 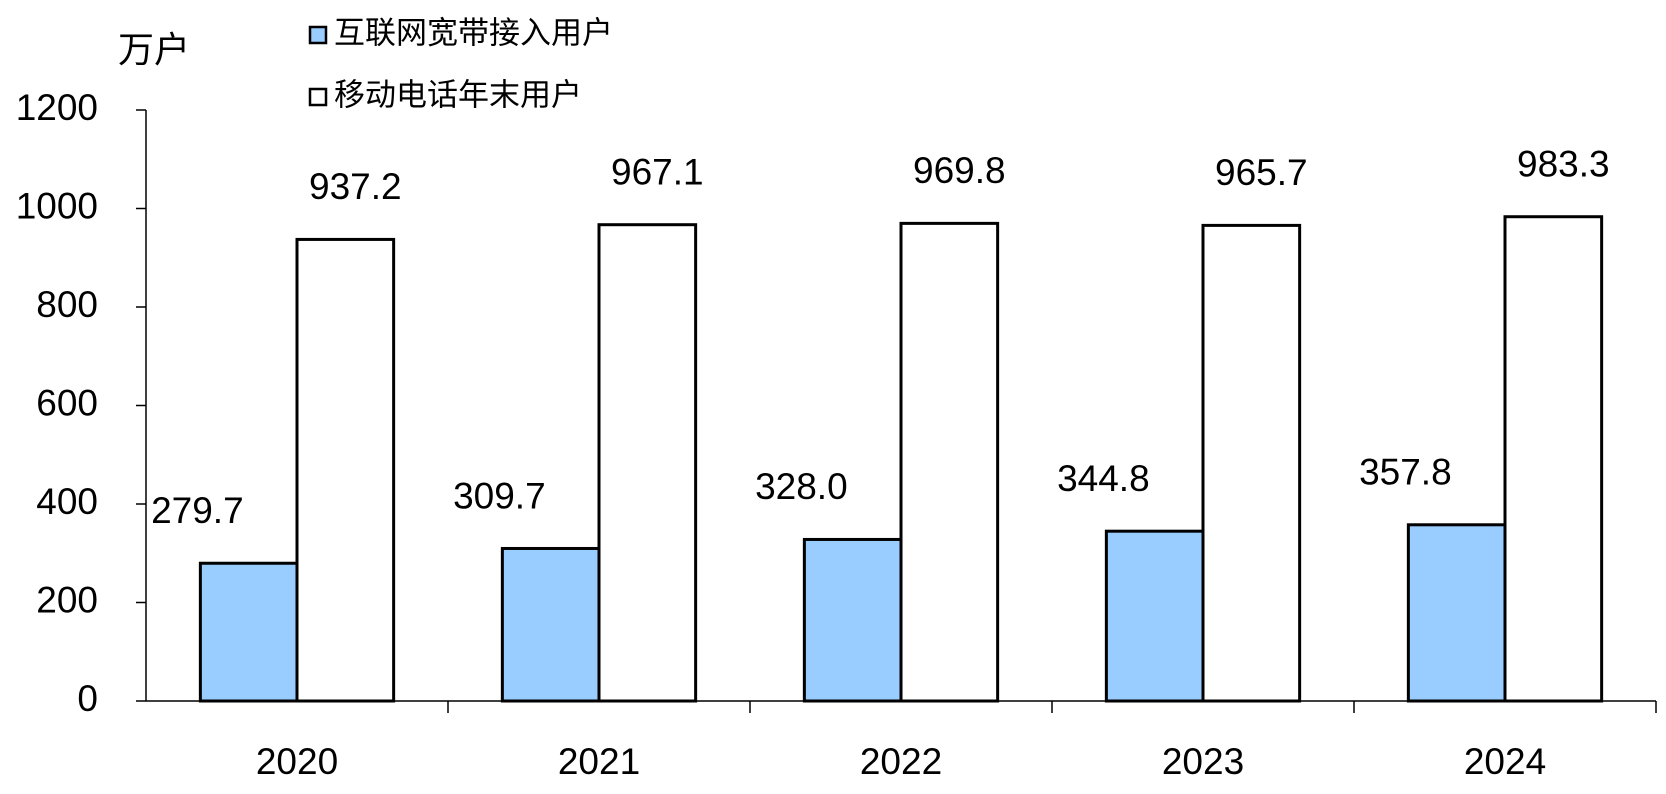 What do you see at coordinates (499, 495) in the screenshot?
I see `value-label: 309.7` at bounding box center [499, 495].